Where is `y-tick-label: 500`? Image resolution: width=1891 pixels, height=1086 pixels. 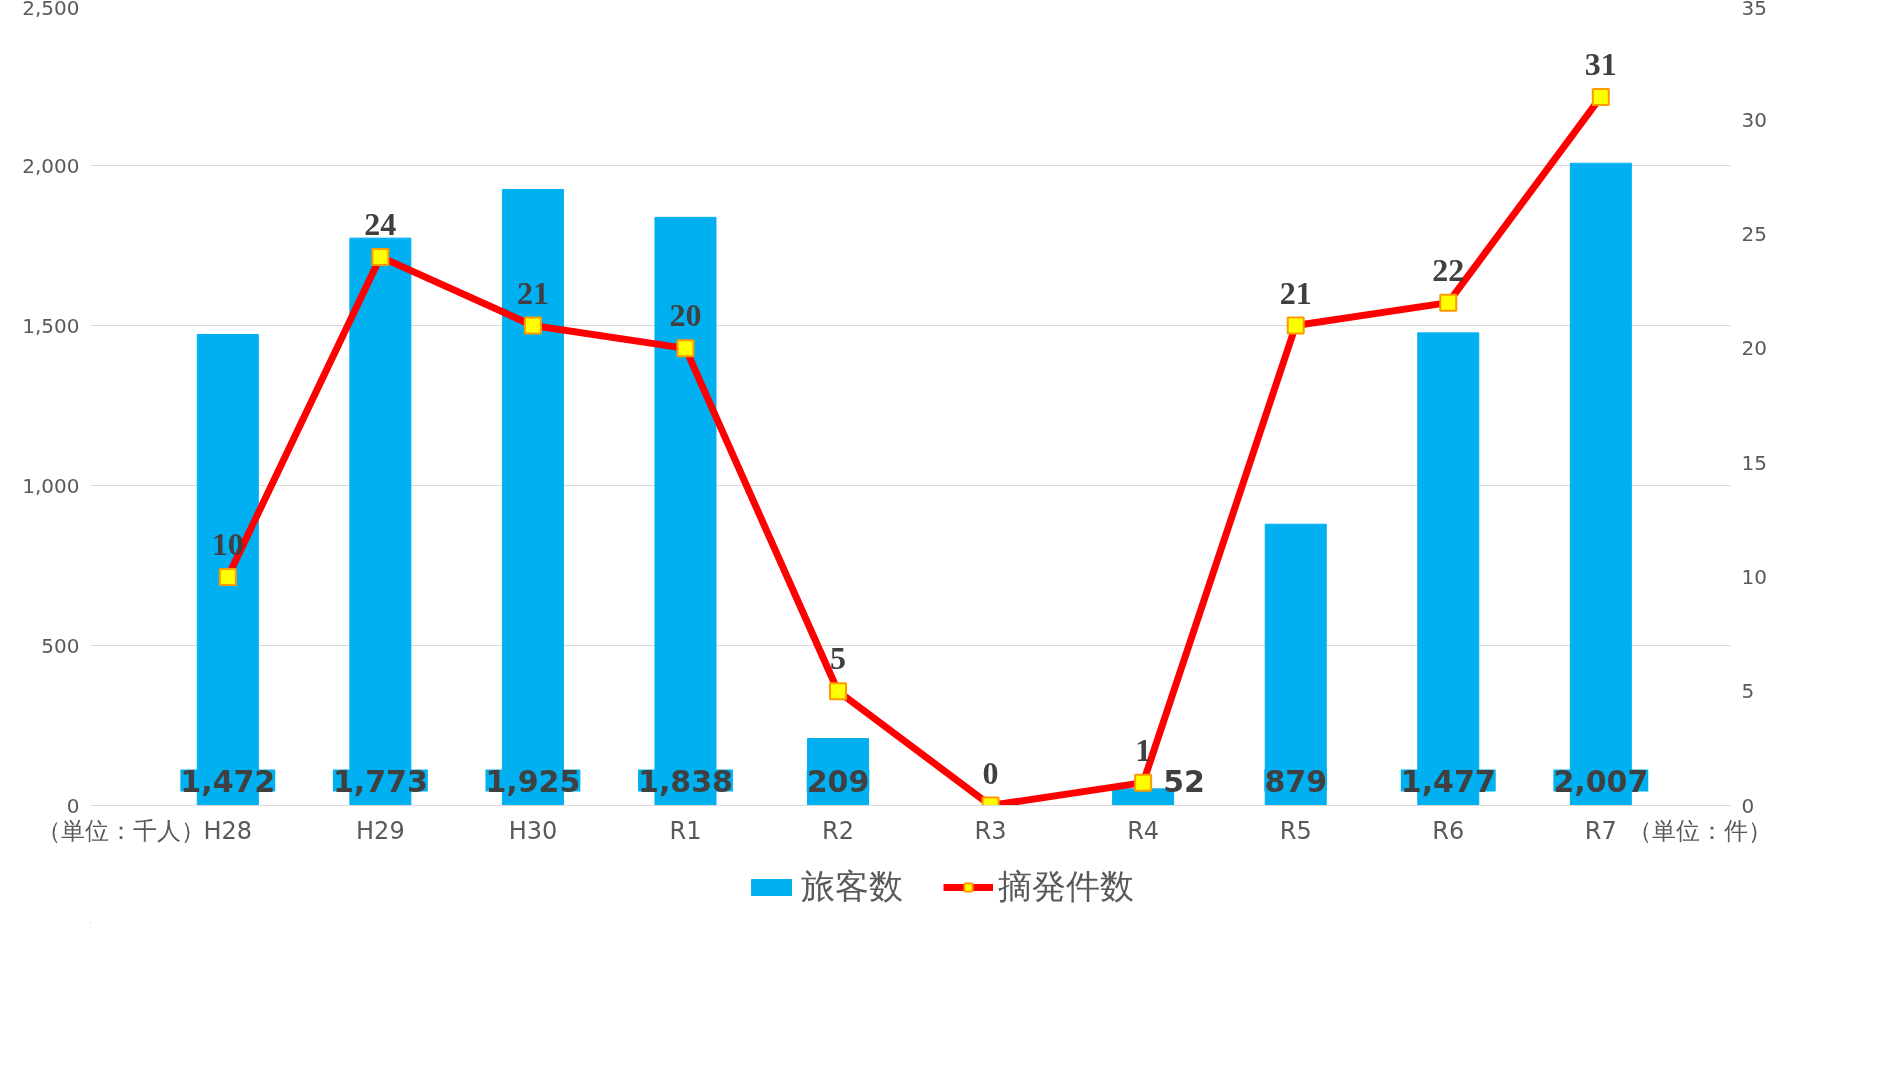
y-tick-label: 500 is located at coordinates (60, 645).